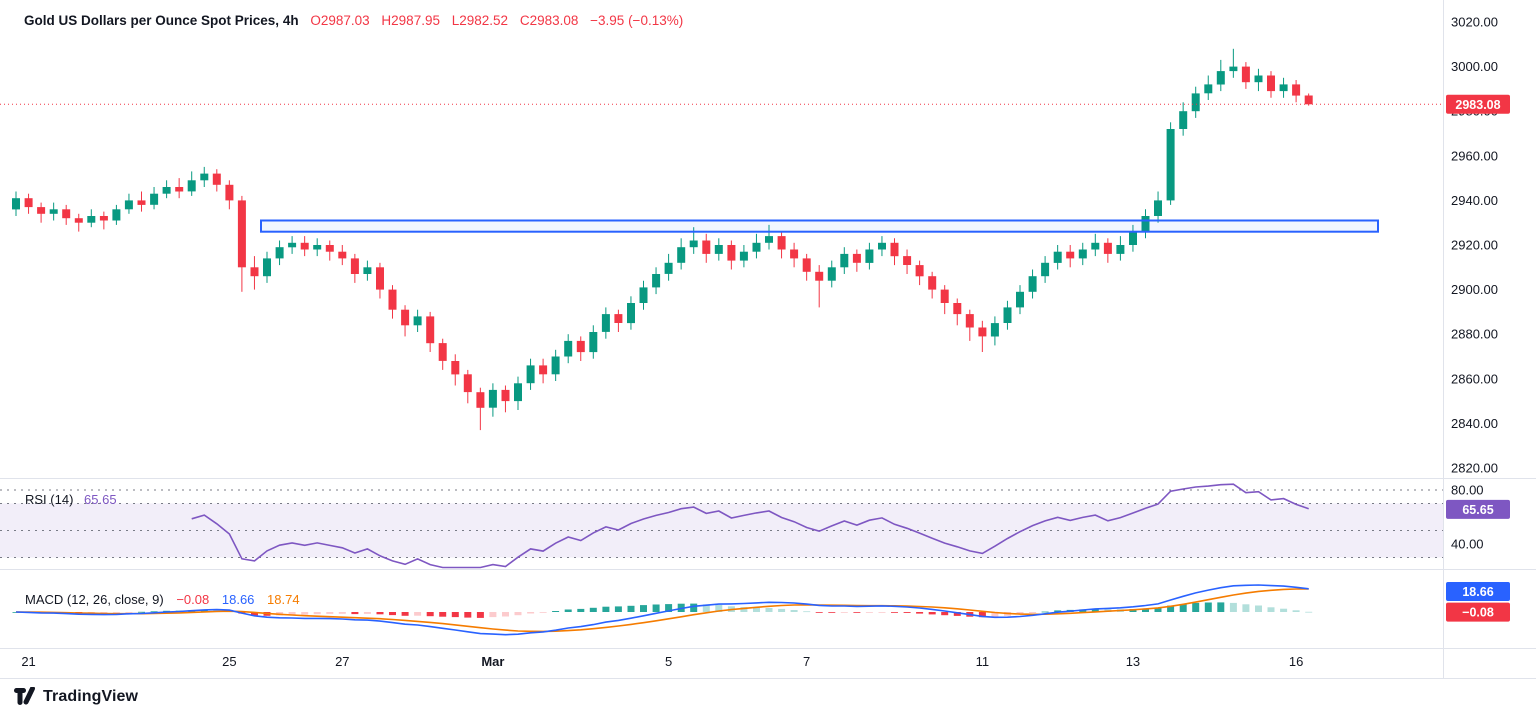 The image size is (1536, 727). Describe the element at coordinates (193, 599) in the screenshot. I see `macd-hist-value: −0.08` at that location.